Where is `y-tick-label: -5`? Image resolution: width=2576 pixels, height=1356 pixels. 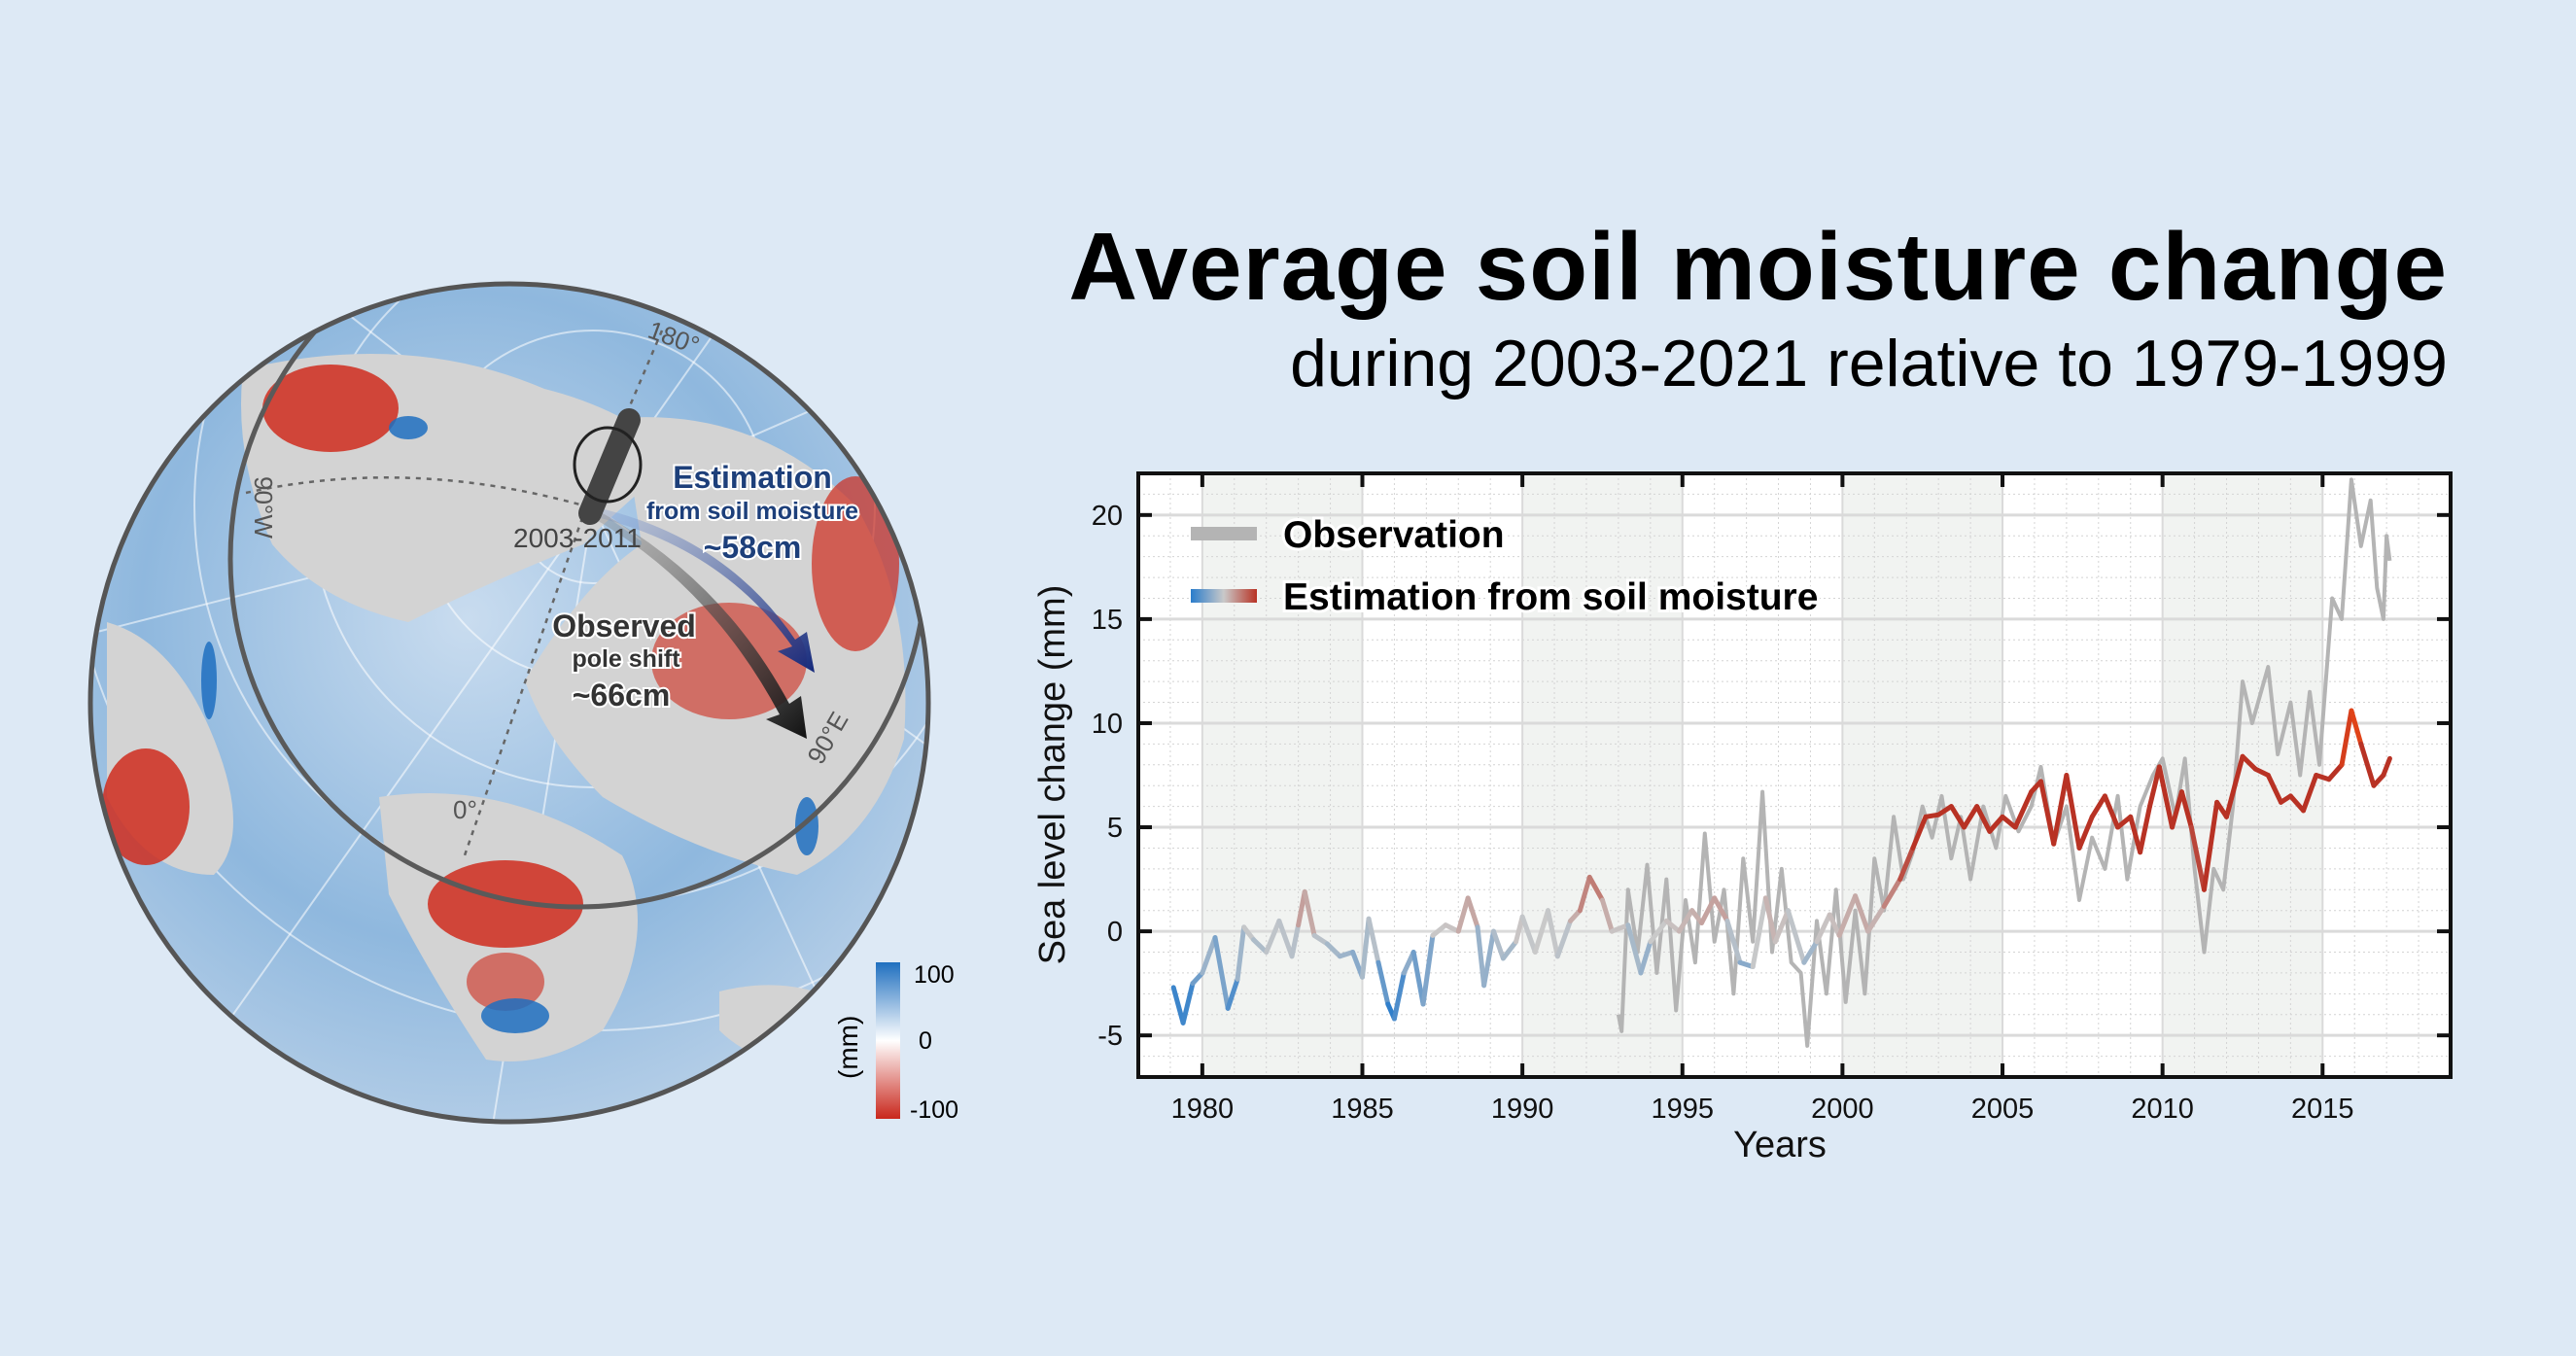
y-tick-label: -5 is located at coordinates (1110, 1036).